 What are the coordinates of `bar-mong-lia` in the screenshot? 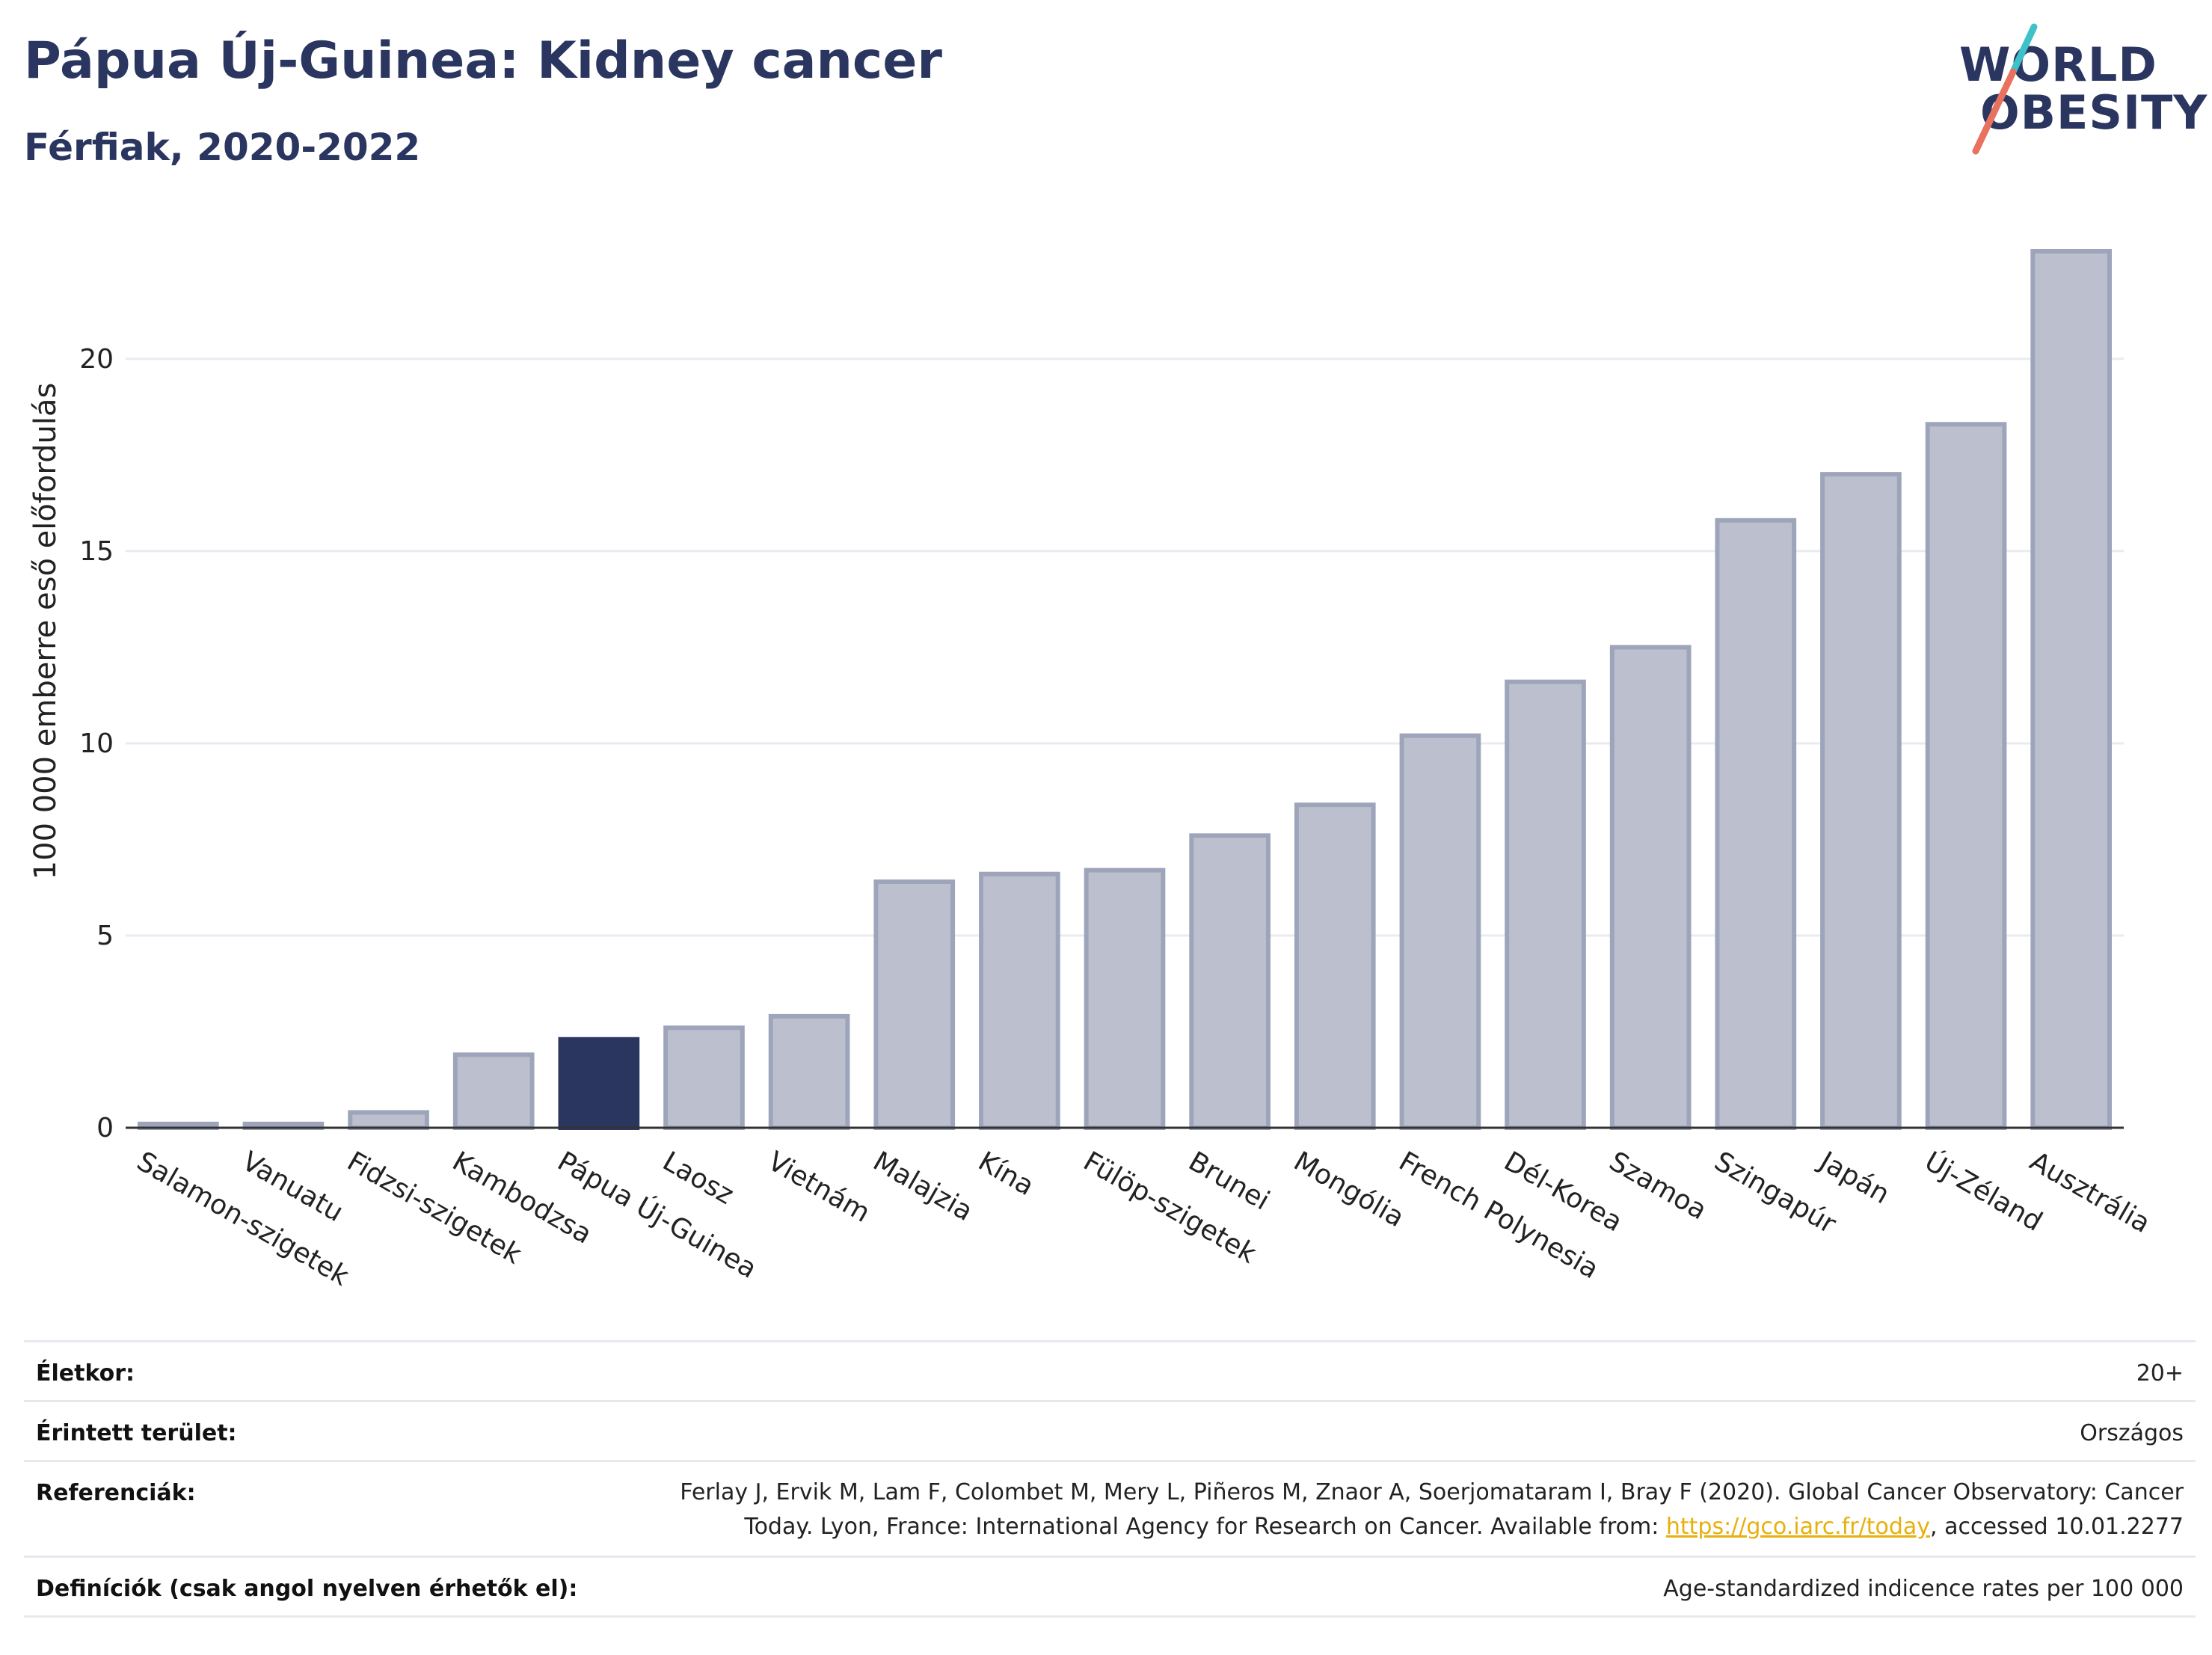 It's located at (1335, 966).